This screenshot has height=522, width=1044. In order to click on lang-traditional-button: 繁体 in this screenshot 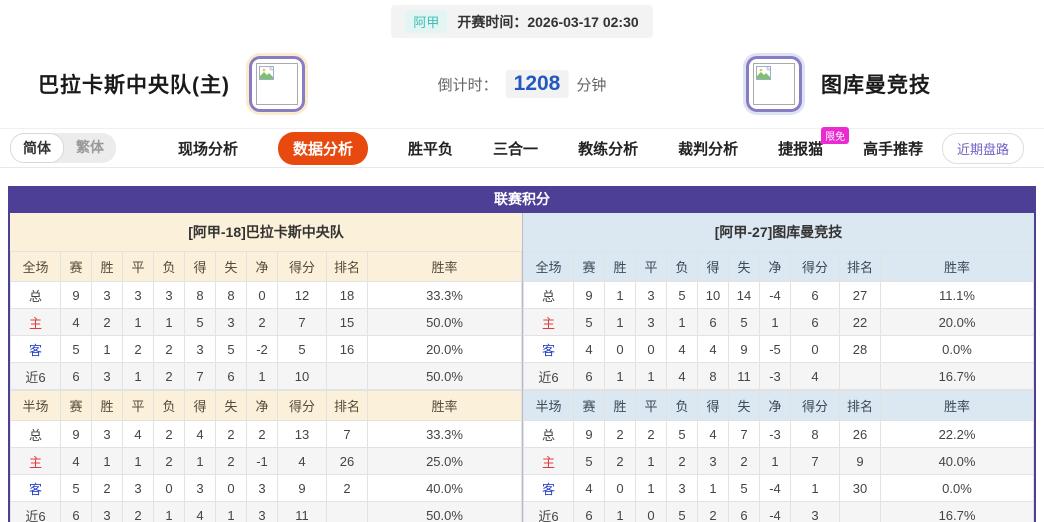, I will do `click(90, 147)`.